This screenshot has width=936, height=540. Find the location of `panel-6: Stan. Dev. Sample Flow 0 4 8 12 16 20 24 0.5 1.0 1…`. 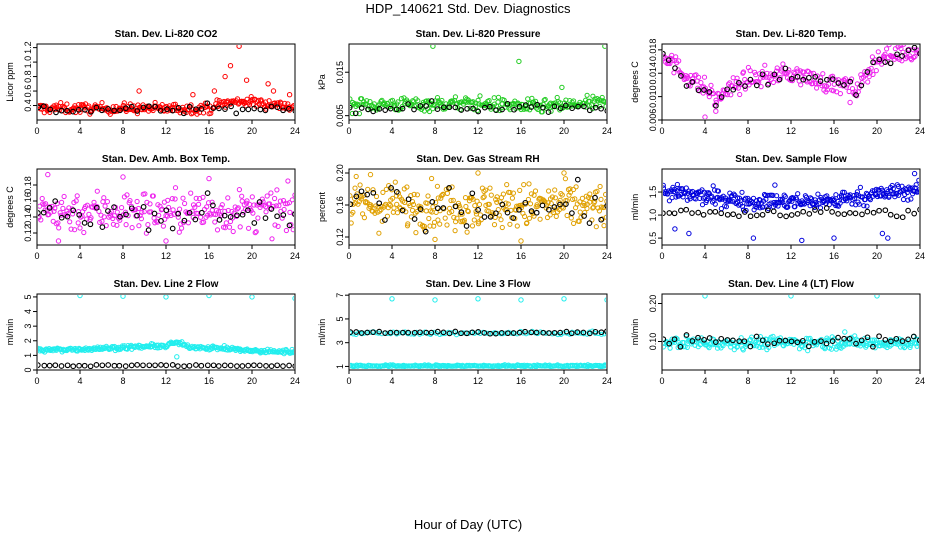

panel-6: Stan. Dev. Sample Flow 0 4 8 12 16 20 24 0.5 1.0 1… is located at coordinates (777, 207).